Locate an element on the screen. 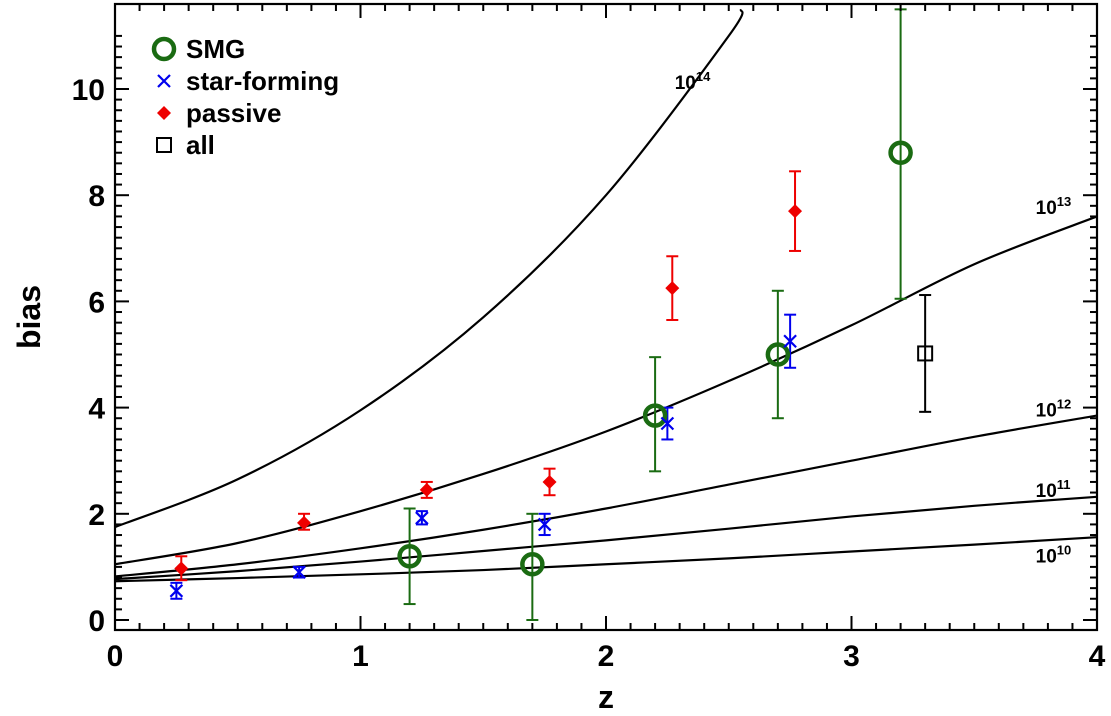 Image resolution: width=1111 pixels, height=716 pixels. halo-curve-label-11: 1011 is located at coordinates (1053, 489).